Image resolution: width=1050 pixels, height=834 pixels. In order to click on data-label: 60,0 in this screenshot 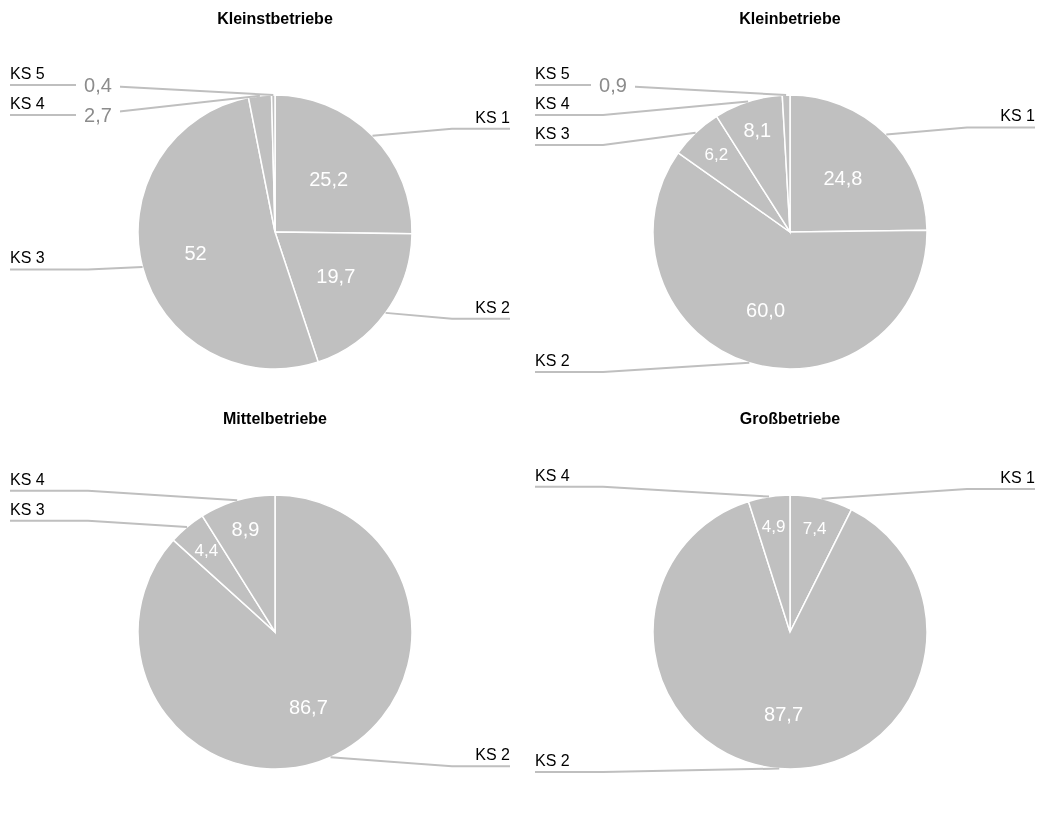, I will do `click(766, 310)`.